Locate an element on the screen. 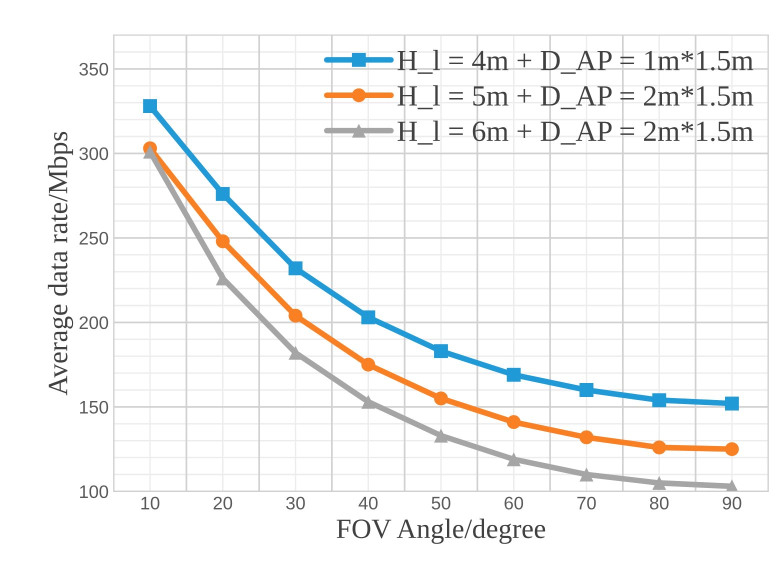 The width and height of the screenshot is (784, 585). legend-label: H_l = 5m + D_AP = 2m*1.5m is located at coordinates (576, 97).